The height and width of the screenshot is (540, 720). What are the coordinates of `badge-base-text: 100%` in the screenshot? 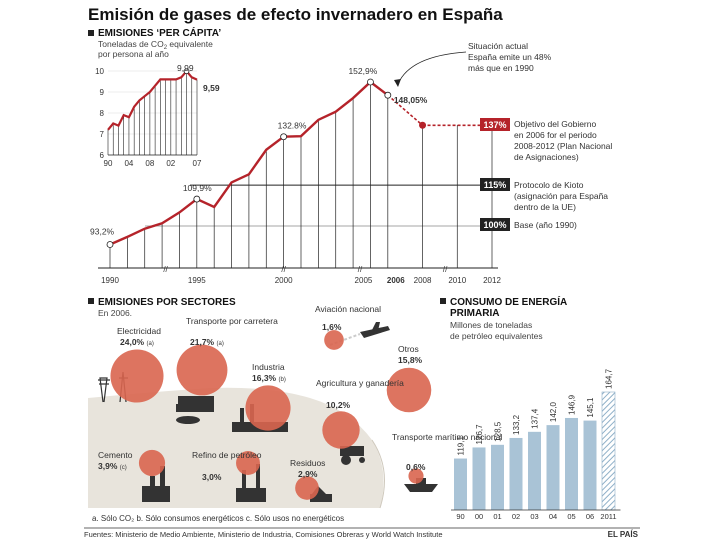 It's located at (494, 225).